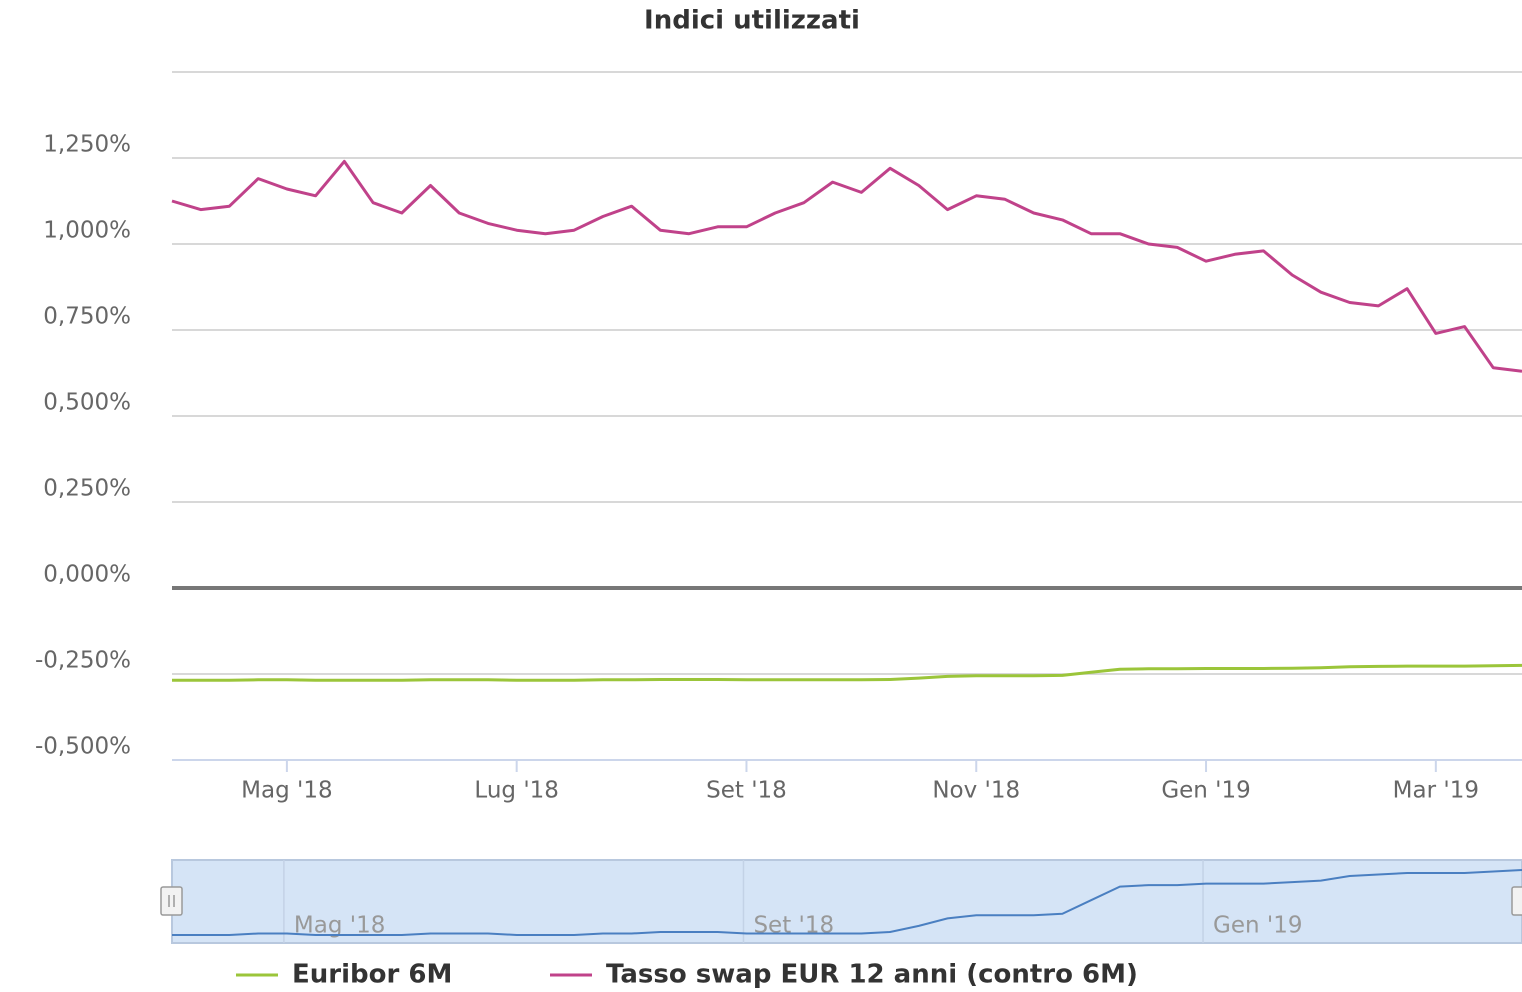 The image size is (1522, 992). What do you see at coordinates (87, 317) in the screenshot?
I see `y-tick-label: 0,750%` at bounding box center [87, 317].